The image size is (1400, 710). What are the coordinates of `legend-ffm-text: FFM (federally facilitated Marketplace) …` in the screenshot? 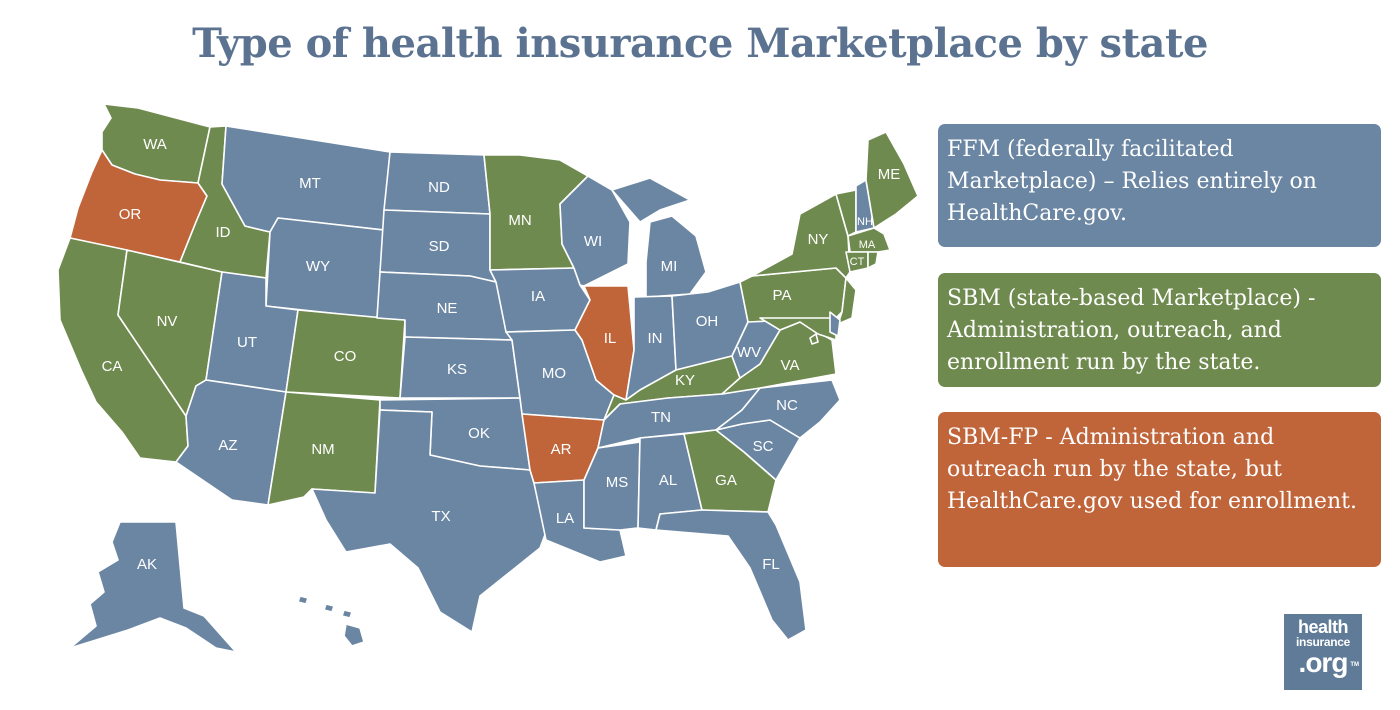 It's located at (1132, 181).